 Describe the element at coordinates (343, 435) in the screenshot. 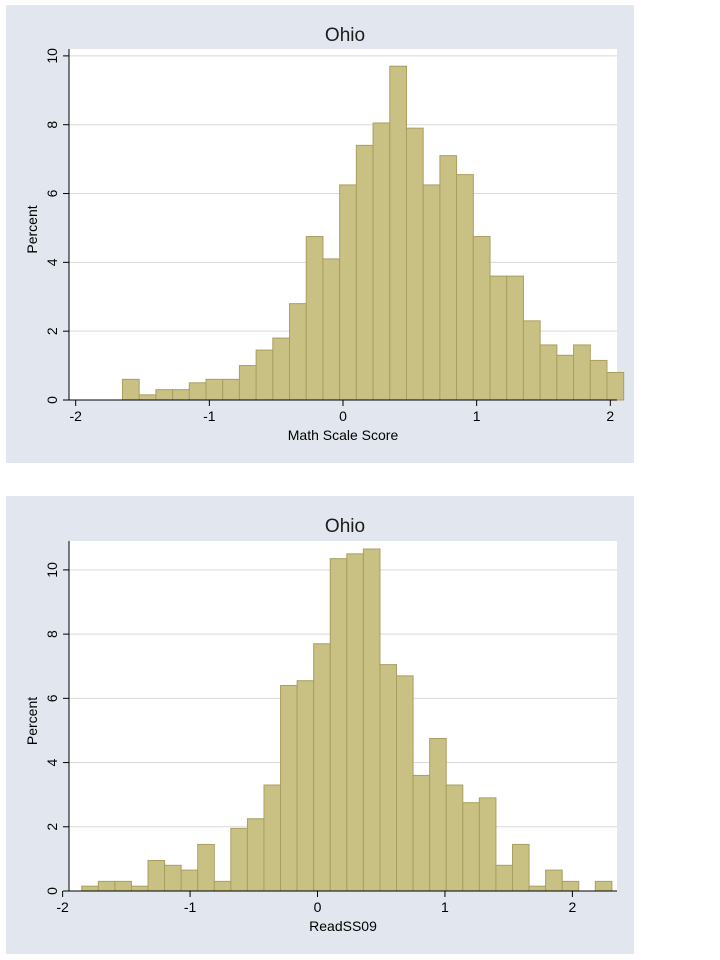

I see `x-axis-label: Math Scale Score` at that location.